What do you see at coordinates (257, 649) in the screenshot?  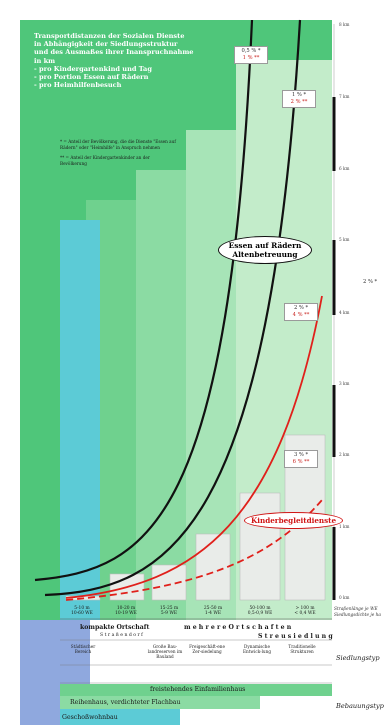 I see `subtype-label: Dynamische Entwick-lung` at bounding box center [257, 649].